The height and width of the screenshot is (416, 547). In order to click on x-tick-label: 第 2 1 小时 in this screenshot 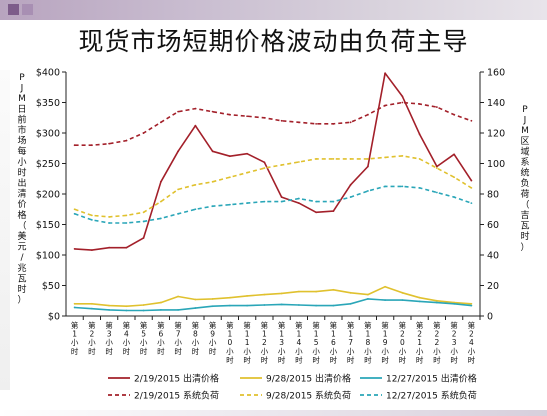, I will do `click(420, 342)`.